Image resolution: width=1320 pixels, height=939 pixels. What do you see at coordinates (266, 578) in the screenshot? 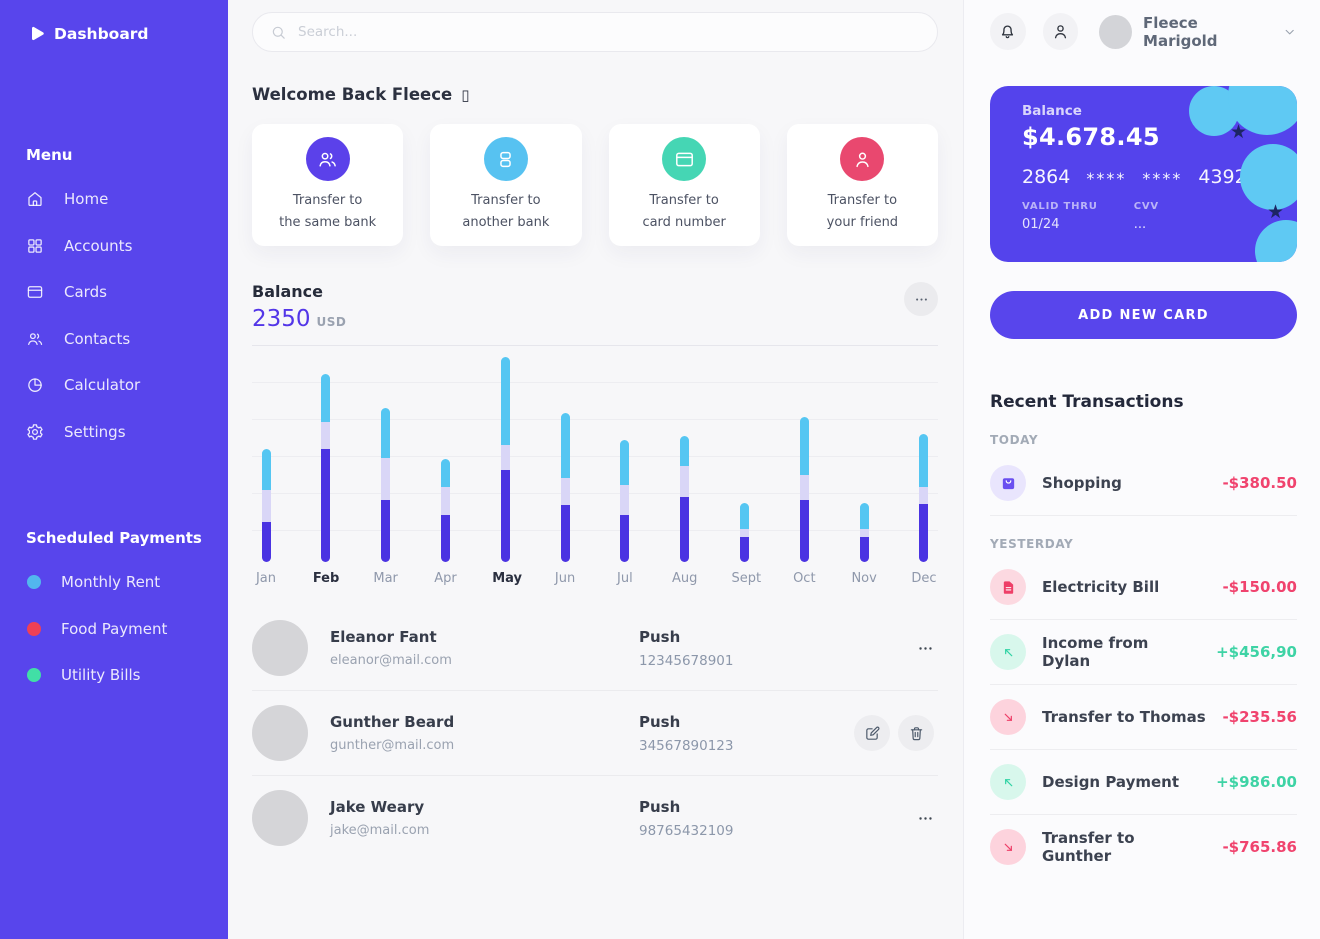
I see `month-label-jan: Jan` at bounding box center [266, 578].